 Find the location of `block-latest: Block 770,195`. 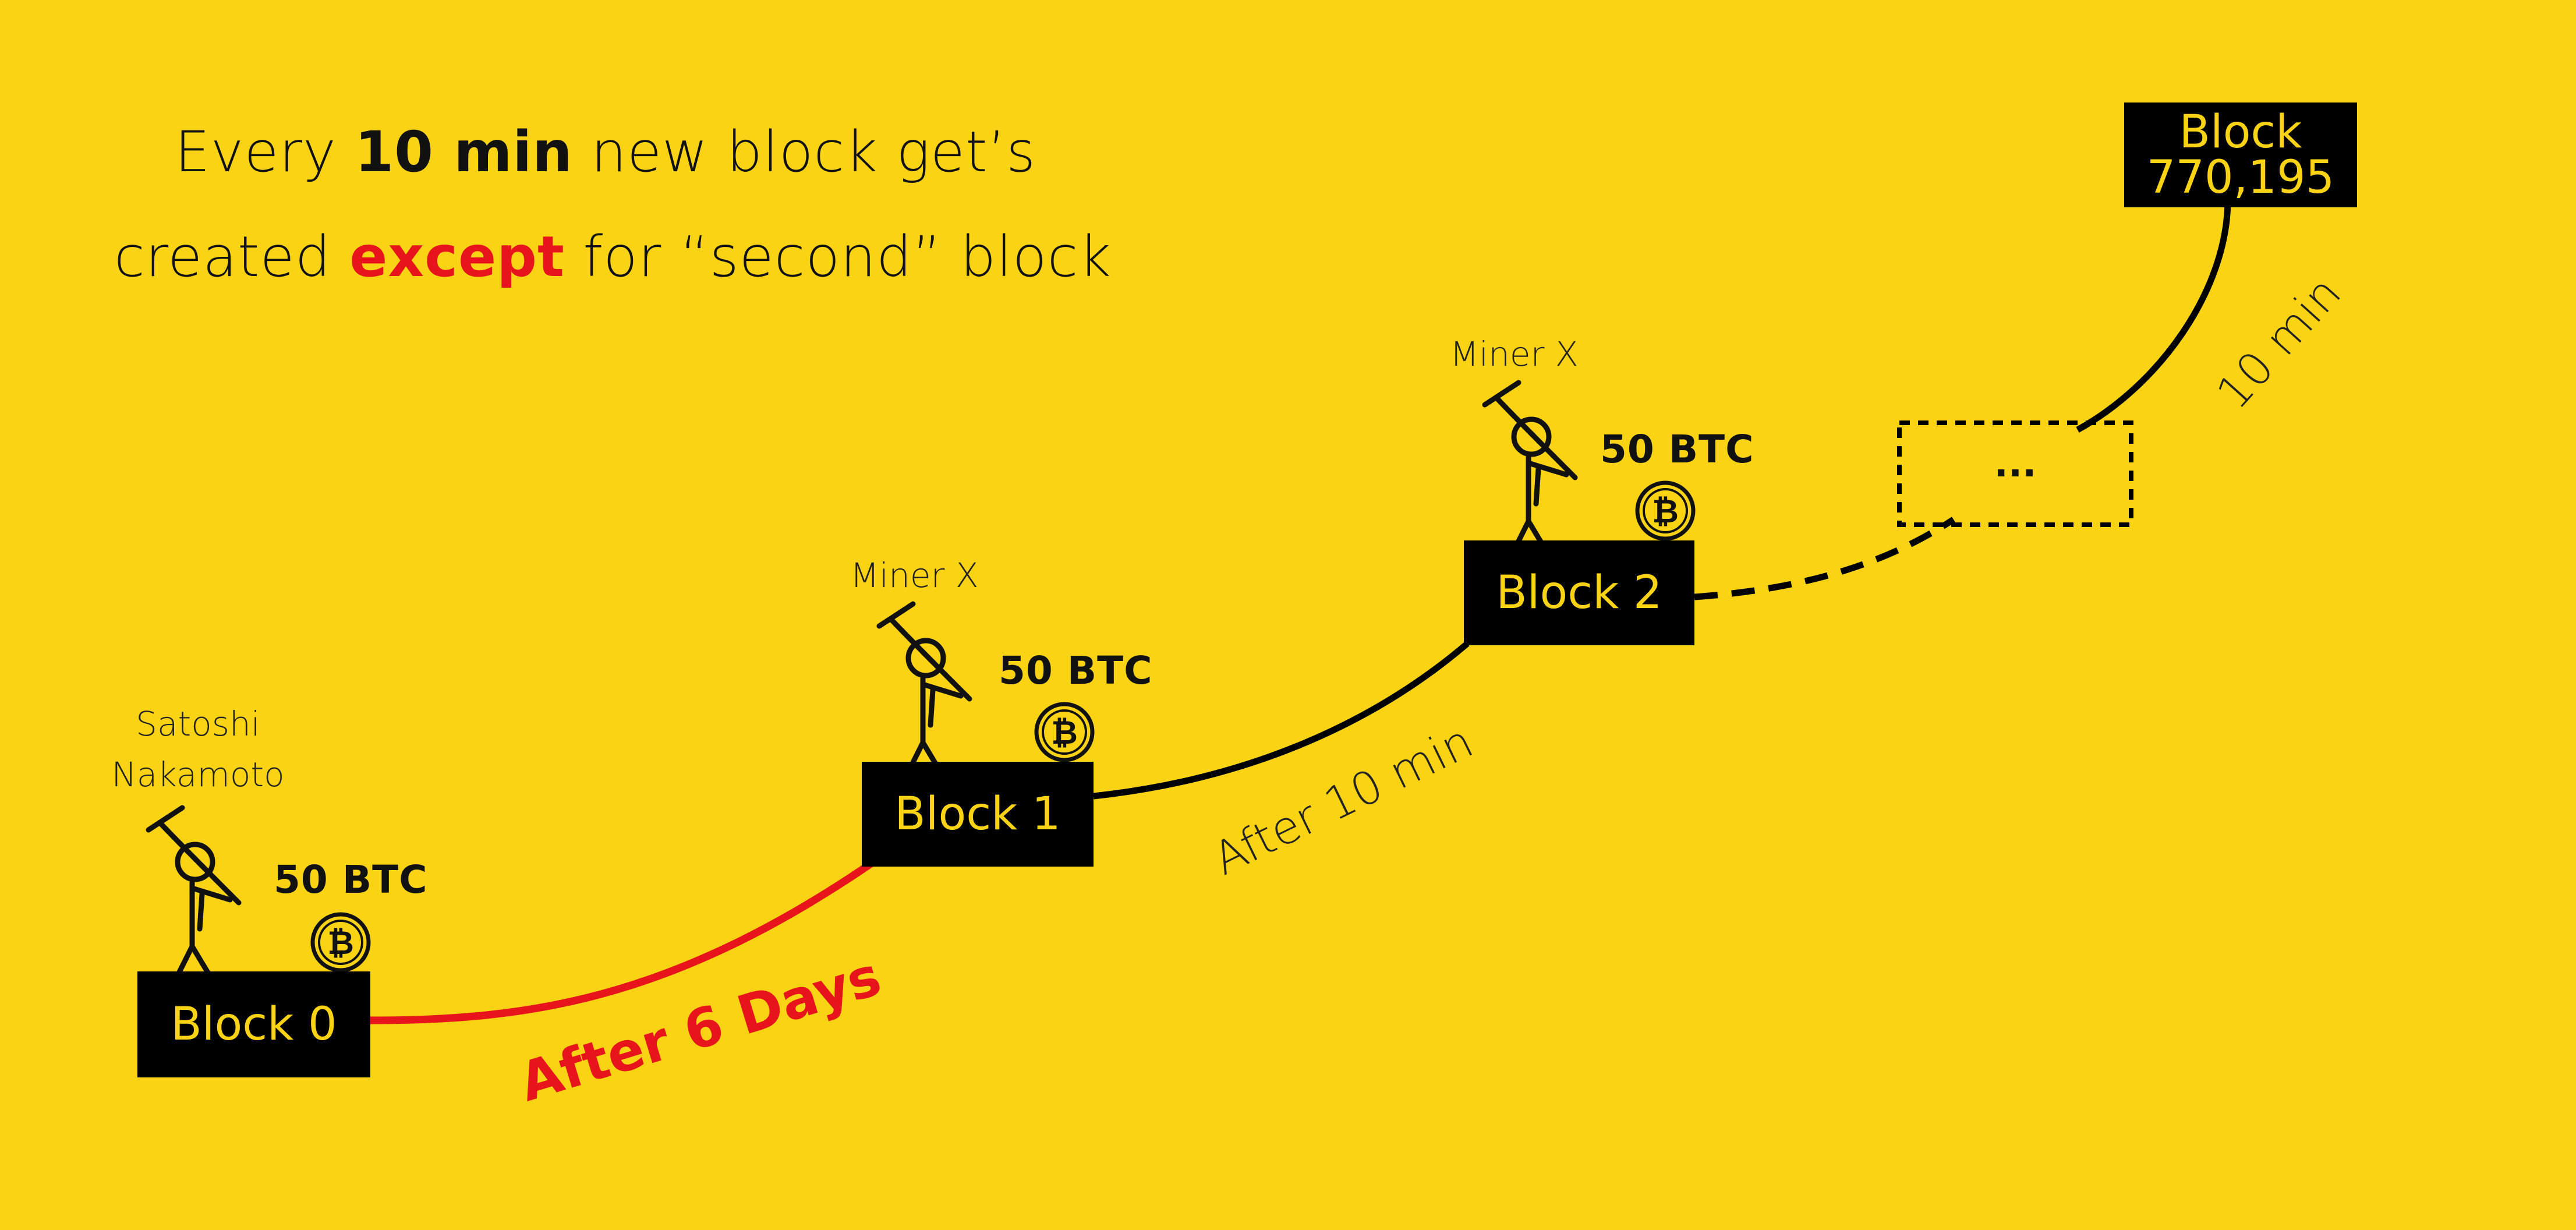

block-latest: Block 770,195 is located at coordinates (2240, 155).